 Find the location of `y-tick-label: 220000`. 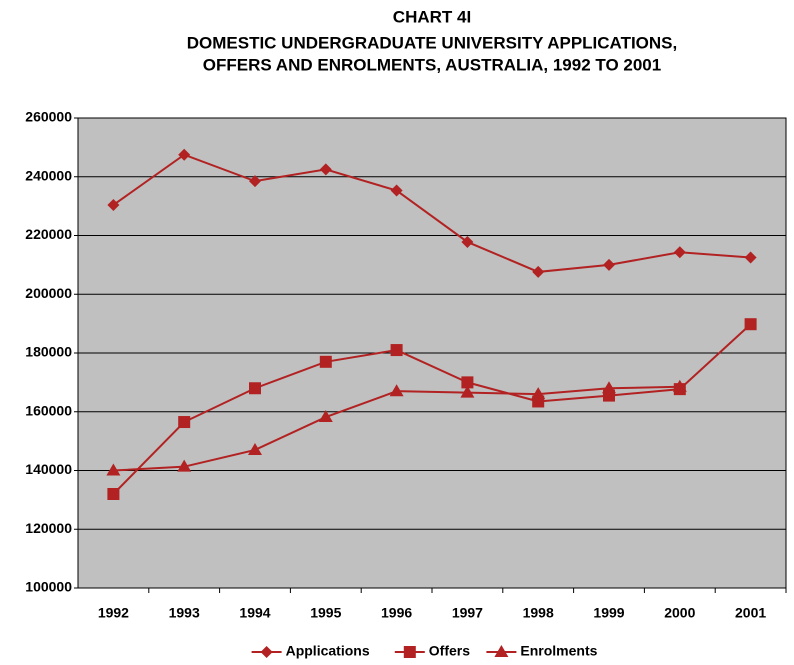

y-tick-label: 220000 is located at coordinates (48, 234).